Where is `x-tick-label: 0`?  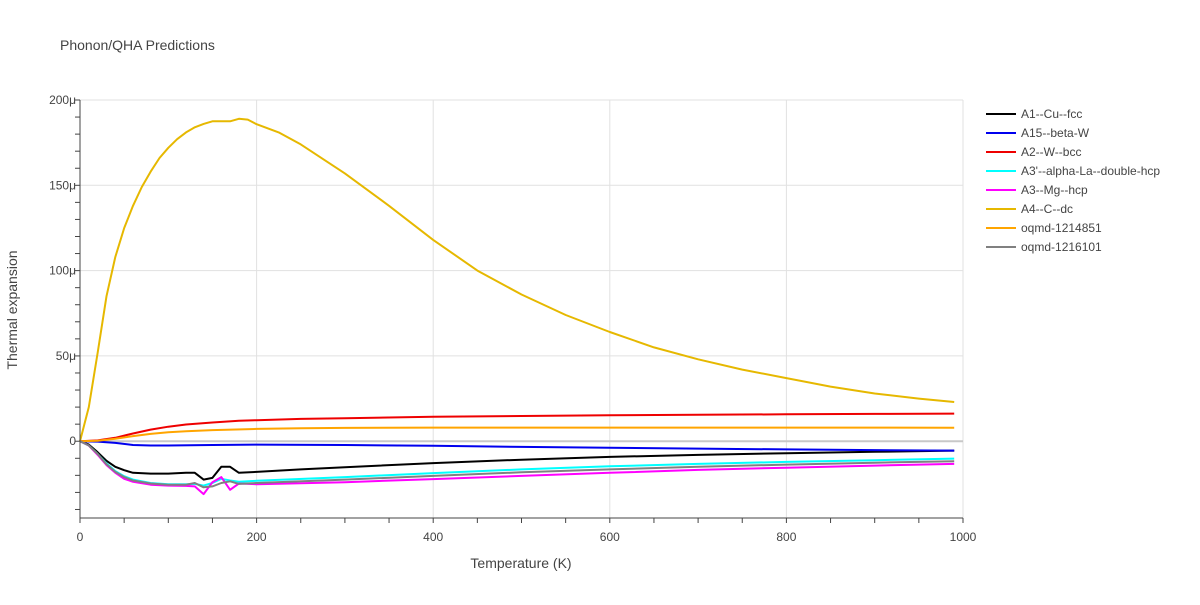 x-tick-label: 0 is located at coordinates (80, 537).